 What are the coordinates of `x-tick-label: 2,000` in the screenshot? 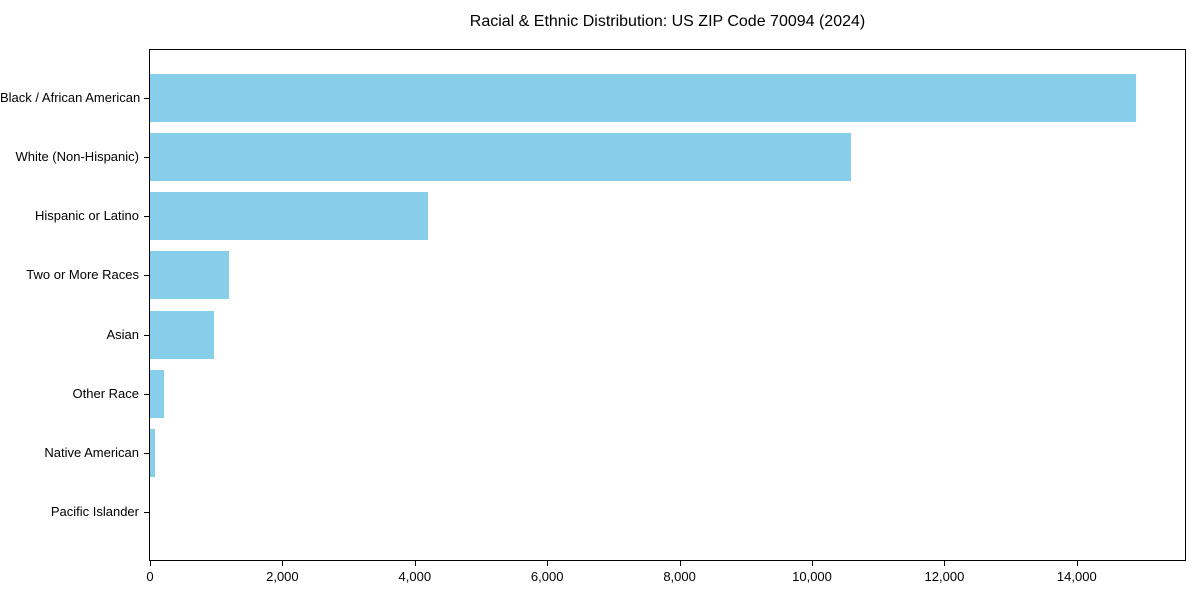 It's located at (282, 576).